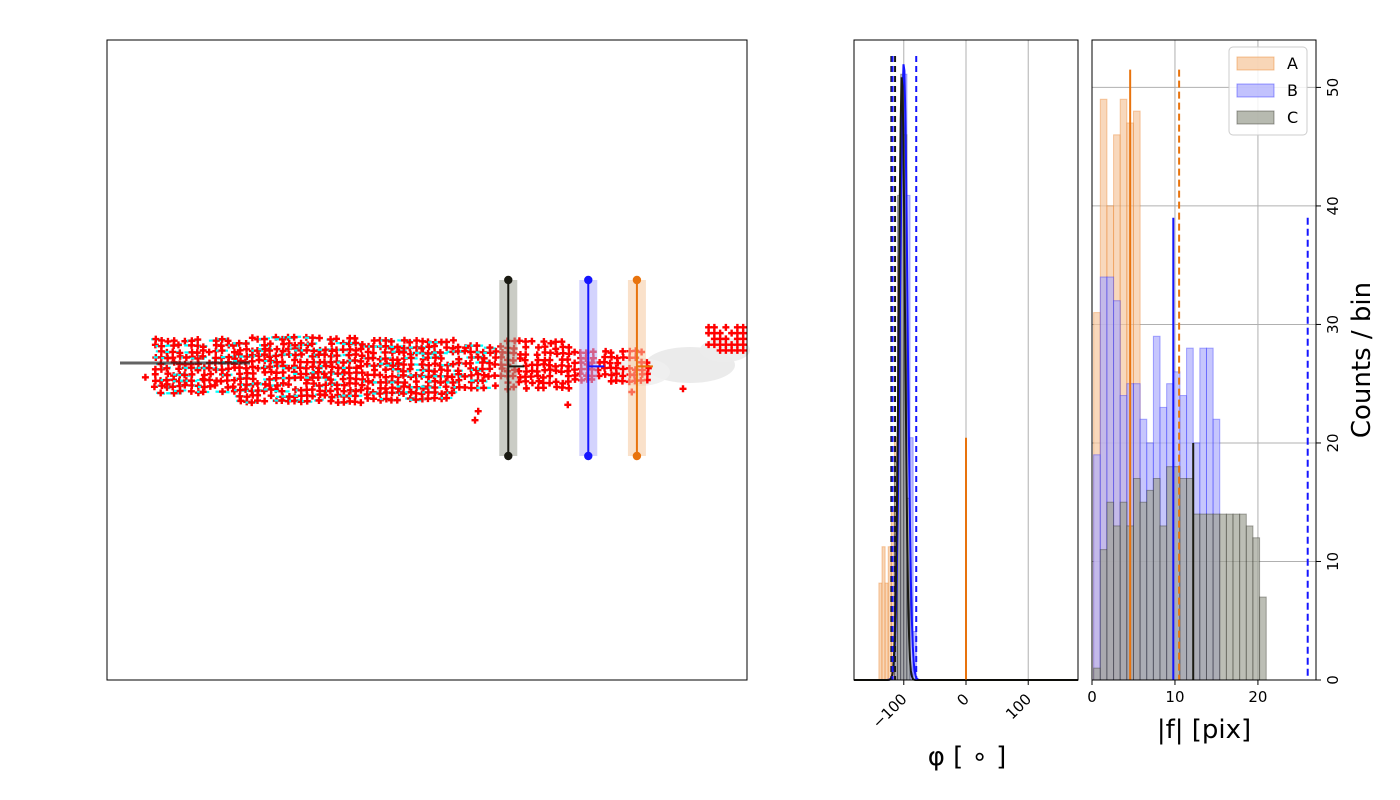 The image size is (1400, 800). What do you see at coordinates (588, 280) in the screenshot?
I see `marker-top-dot-B` at bounding box center [588, 280].